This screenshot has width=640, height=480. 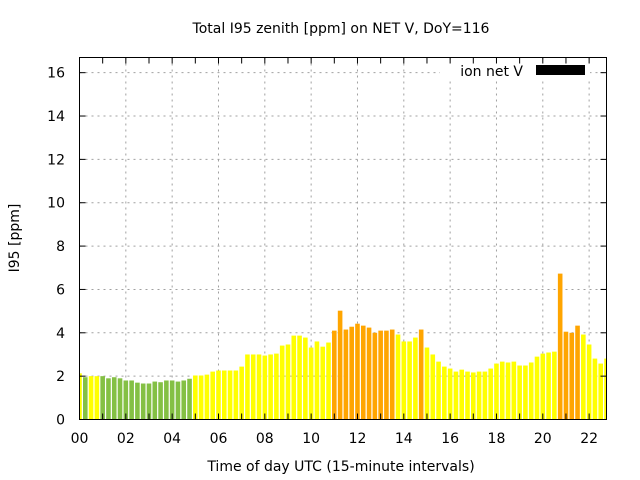 I want to click on legend: ion net V, so click(x=515, y=70).